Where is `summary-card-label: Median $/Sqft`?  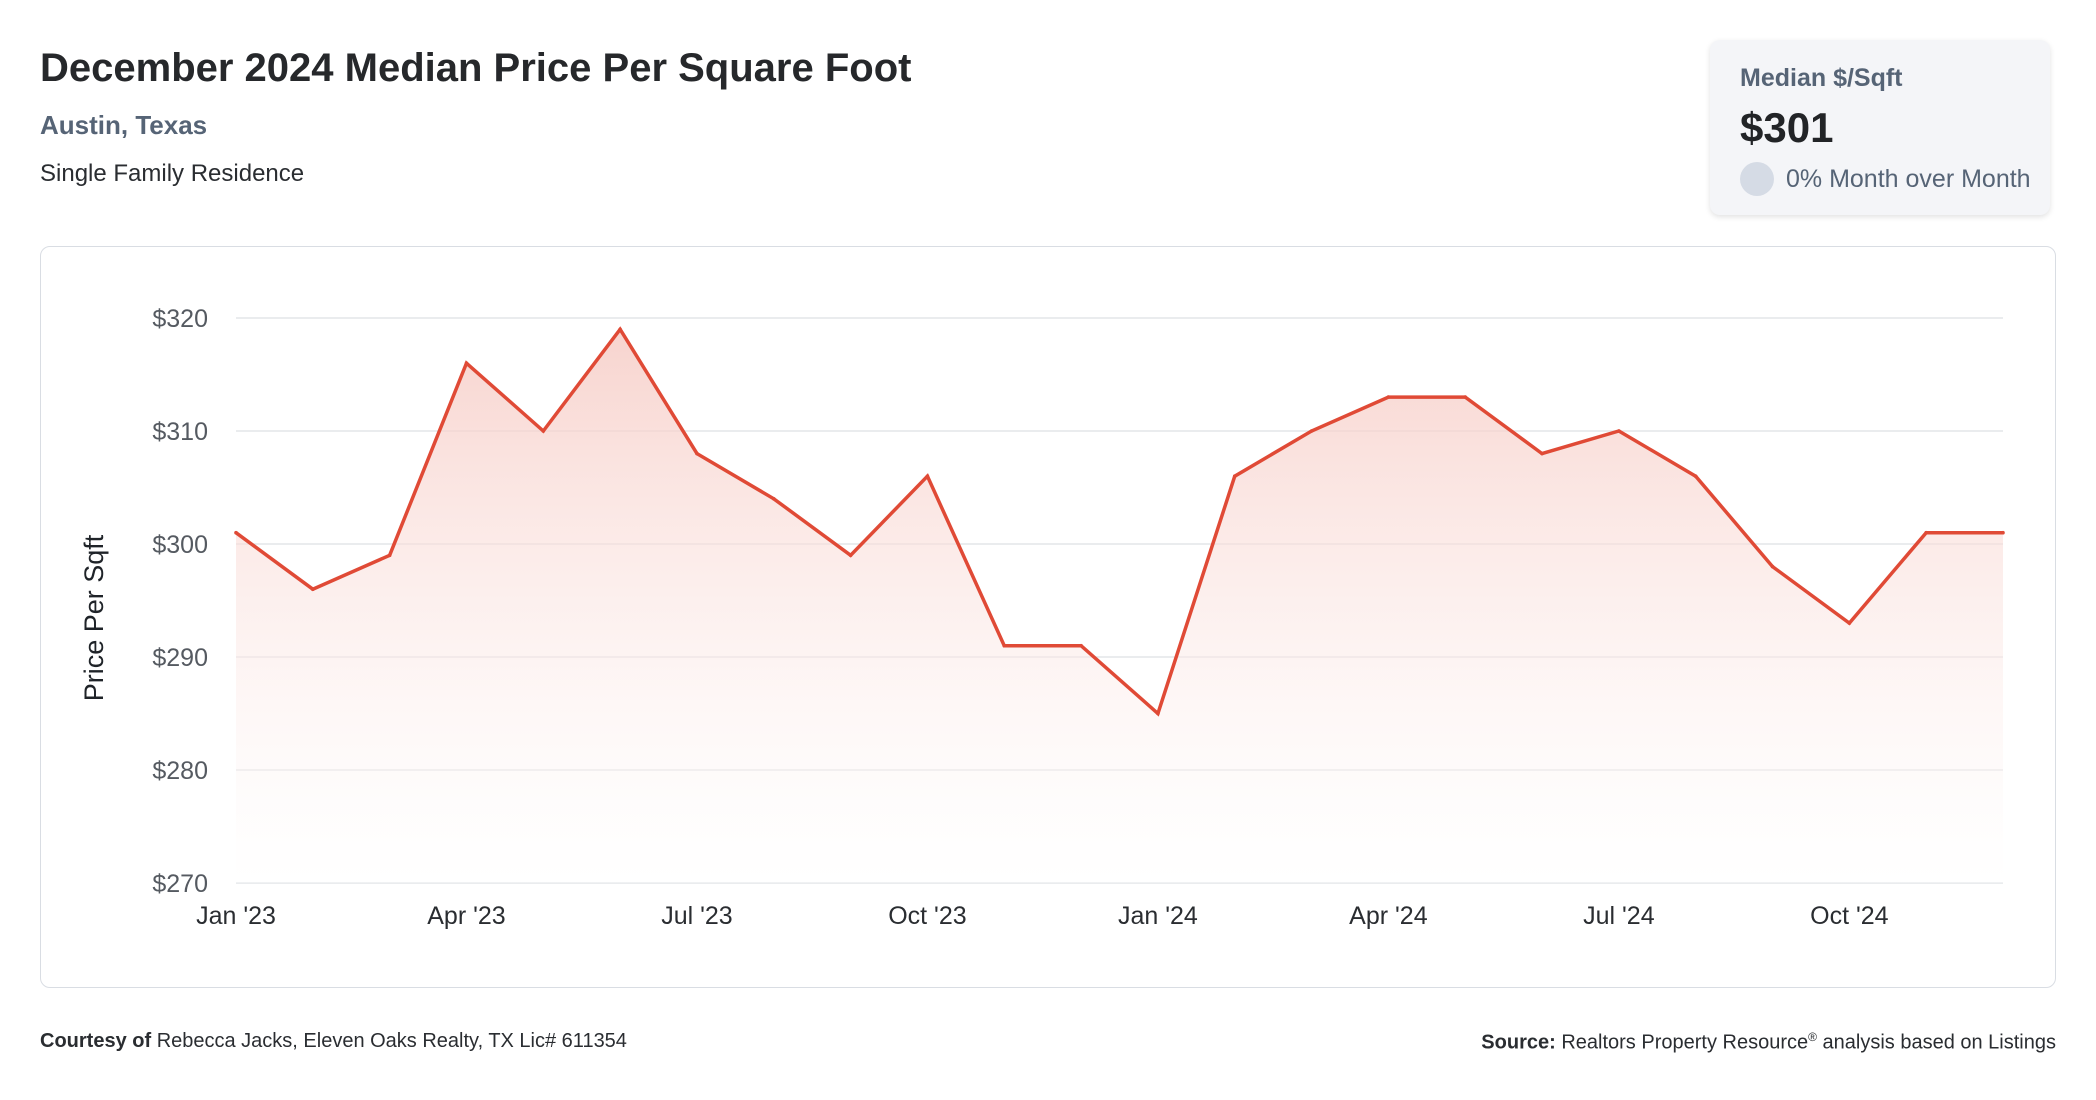
summary-card-label: Median $/Sqft is located at coordinates (1821, 78).